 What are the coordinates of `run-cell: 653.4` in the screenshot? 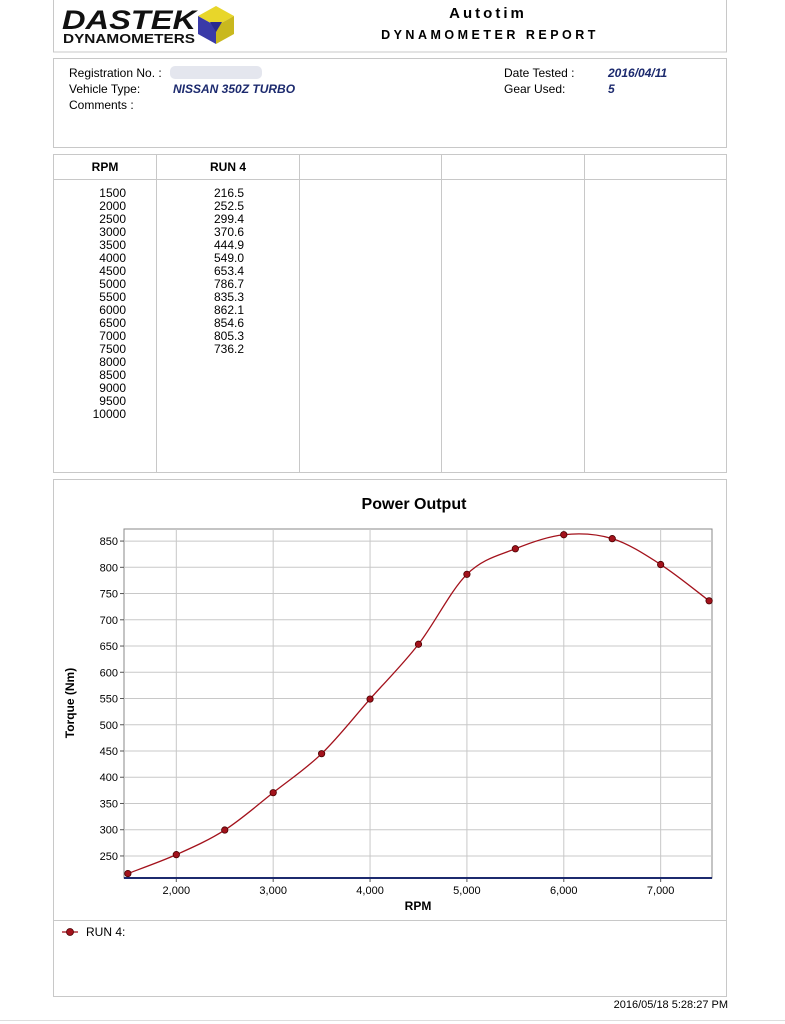 It's located at (229, 271).